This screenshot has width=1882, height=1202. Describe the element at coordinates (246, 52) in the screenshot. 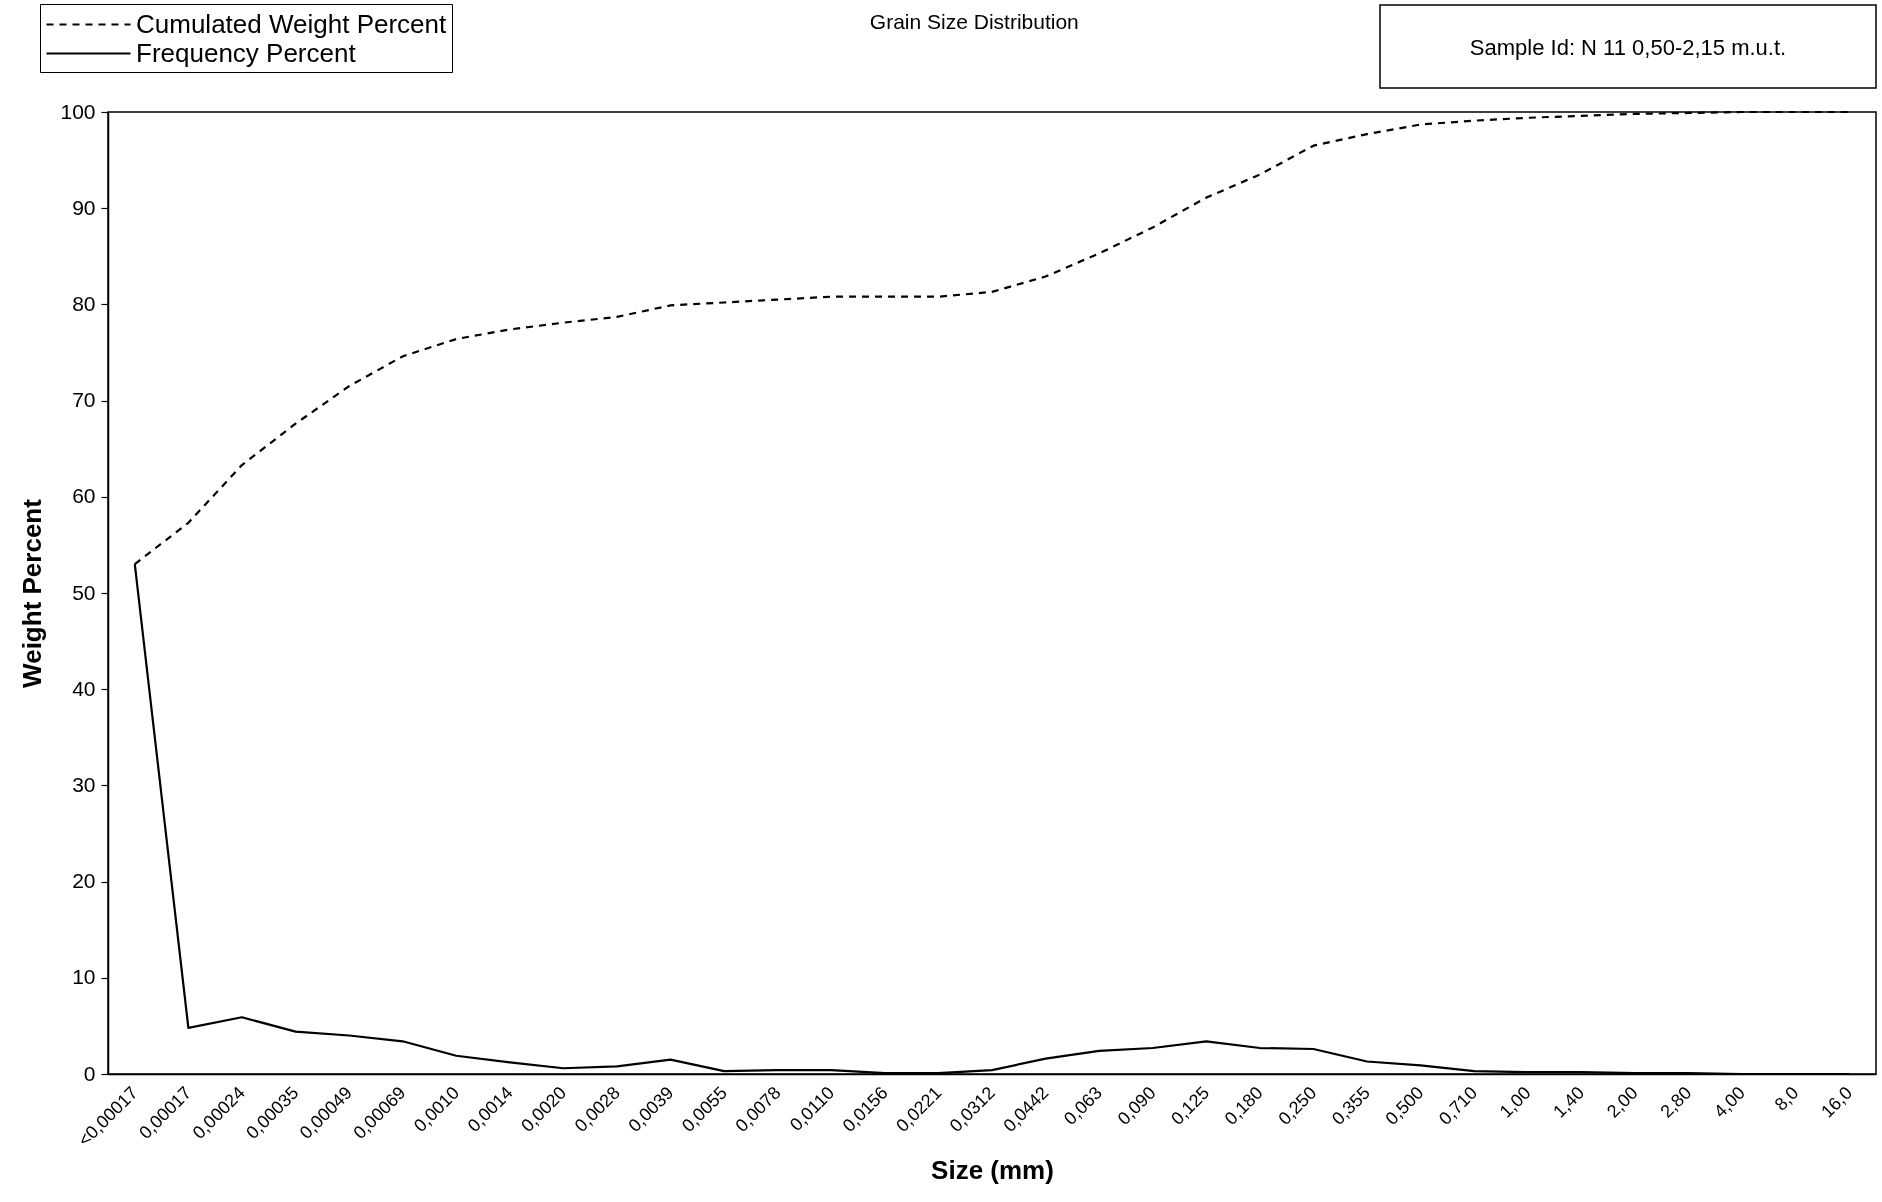

I see `legend-label: Frequency Percent` at that location.